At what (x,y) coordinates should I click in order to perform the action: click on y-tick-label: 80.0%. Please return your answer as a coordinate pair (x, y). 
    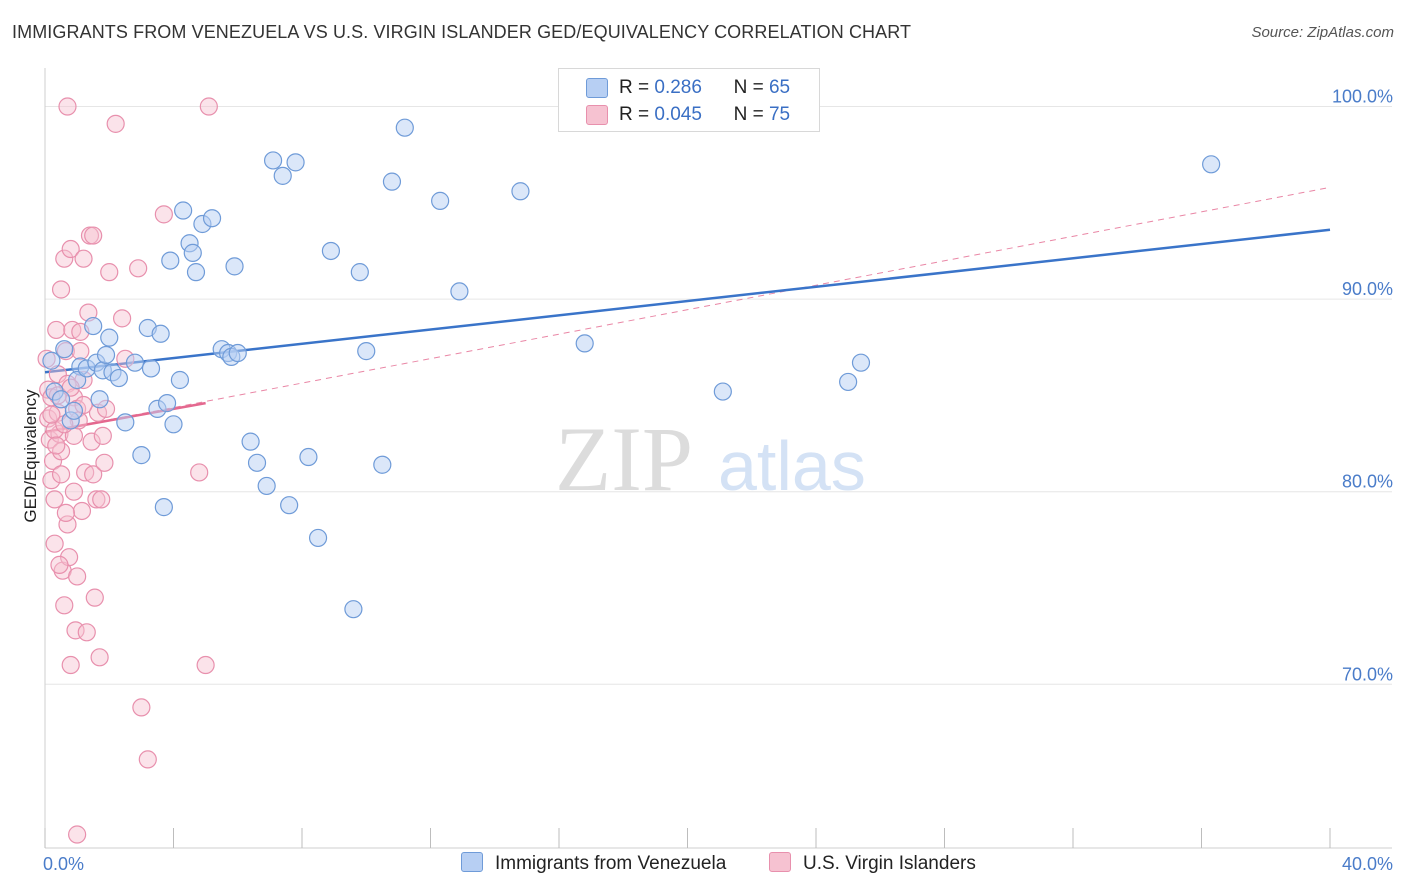
    Looking at the image, I should click on (1367, 482).